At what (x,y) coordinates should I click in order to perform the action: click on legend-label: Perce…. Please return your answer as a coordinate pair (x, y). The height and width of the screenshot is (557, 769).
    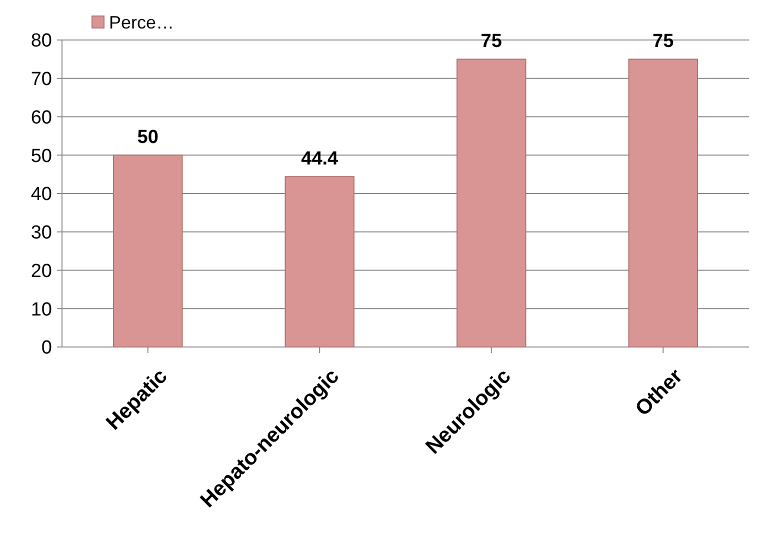
    Looking at the image, I should click on (141, 22).